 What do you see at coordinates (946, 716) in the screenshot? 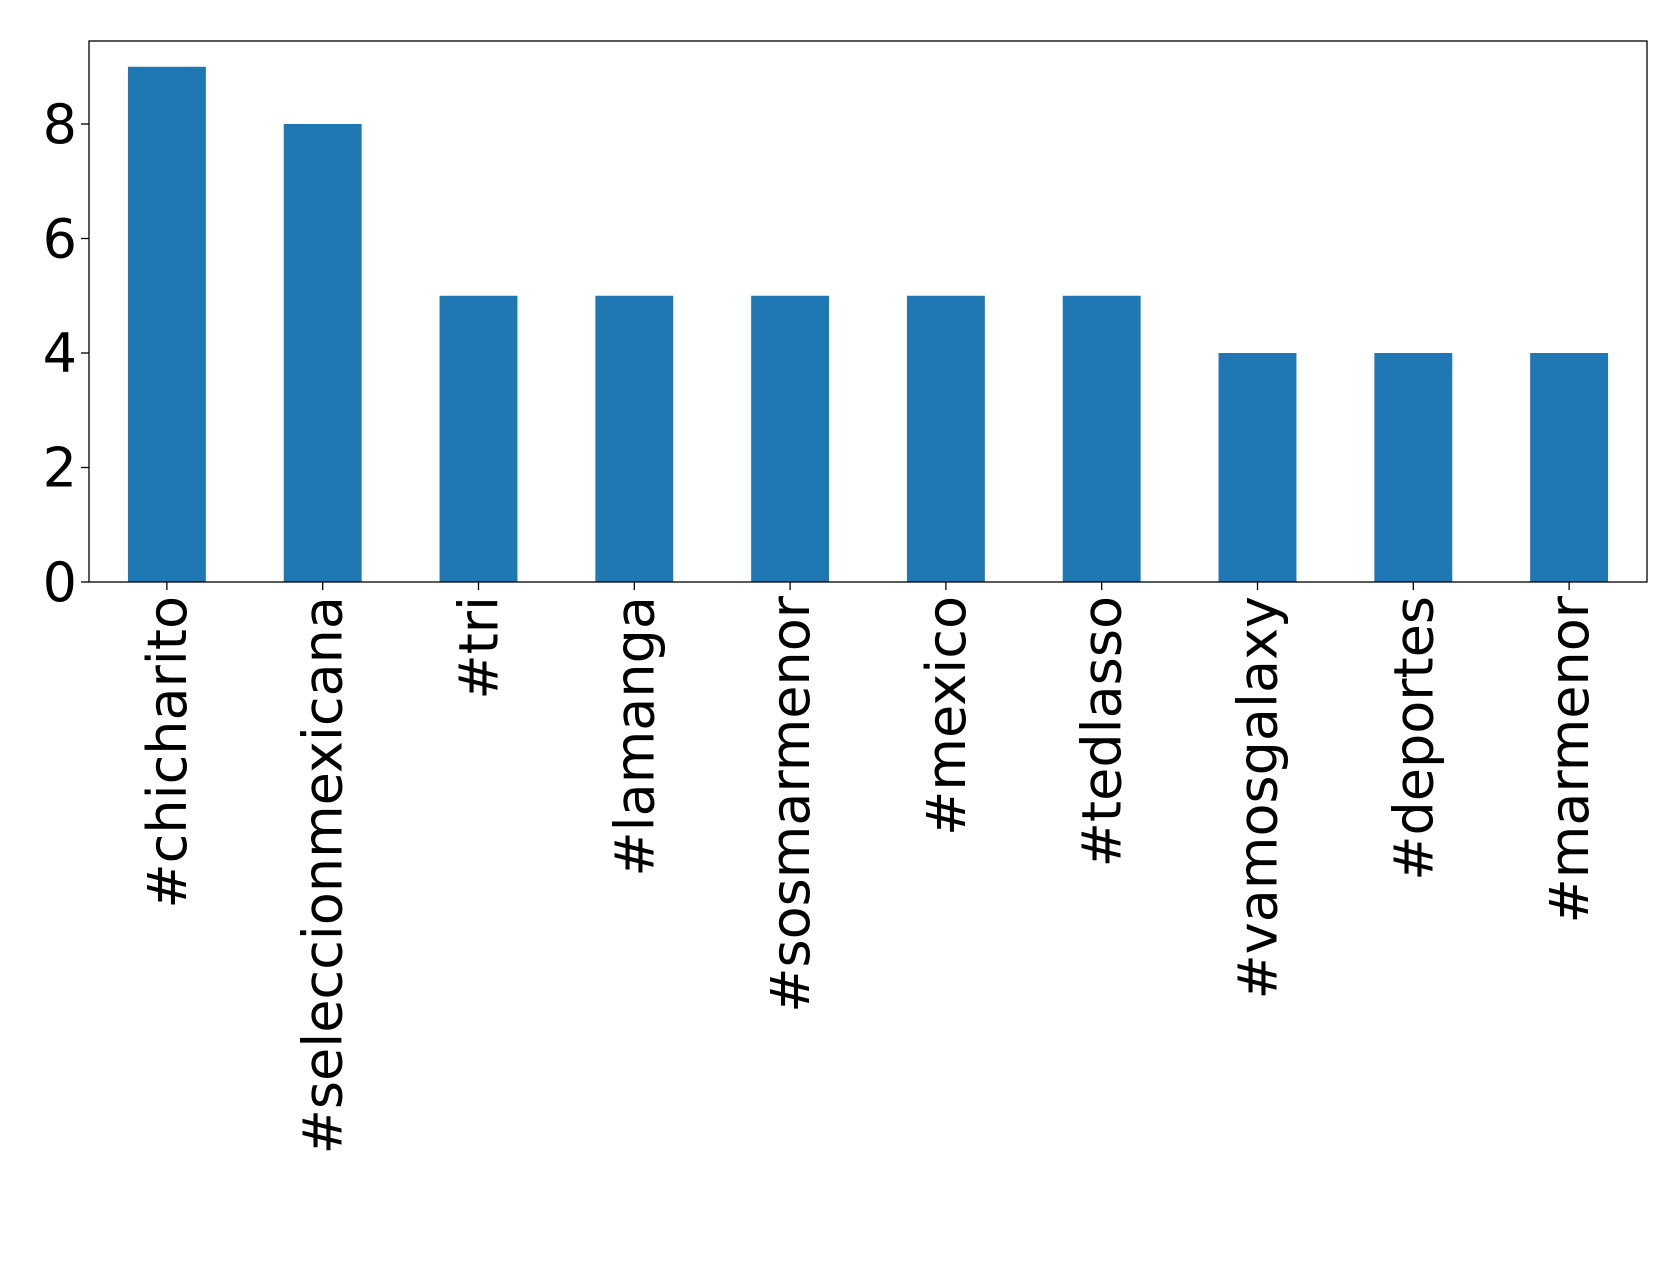
I see `x-tick-label: #mexico` at bounding box center [946, 716].